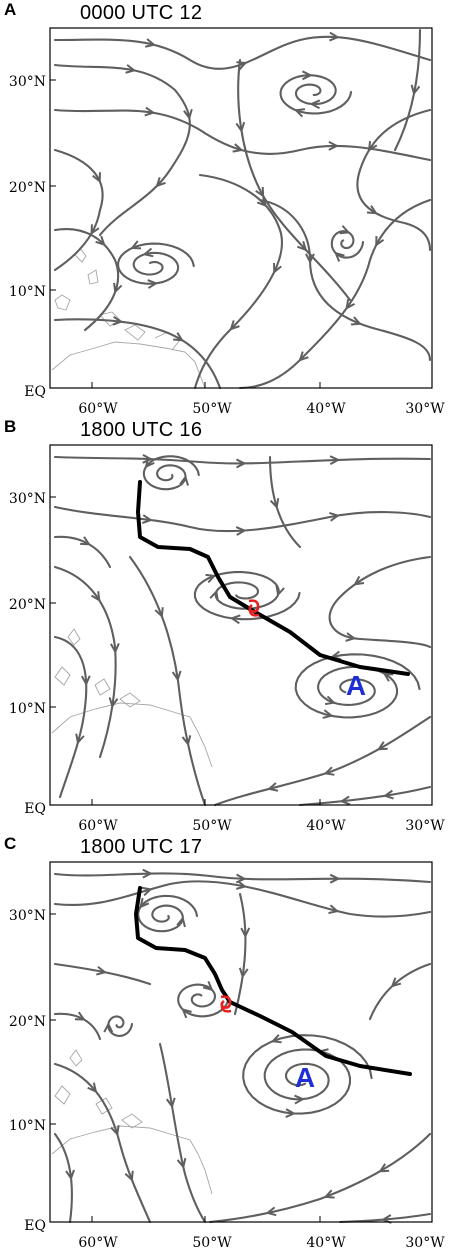 The height and width of the screenshot is (1251, 450). Describe the element at coordinates (141, 13) in the screenshot. I see `panel-time-a: 0000 UTC 12` at that location.